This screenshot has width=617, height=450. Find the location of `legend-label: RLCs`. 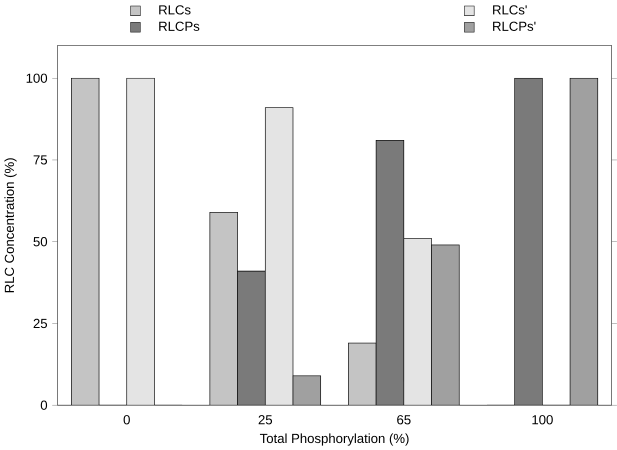

legend-label: RLCs is located at coordinates (175, 10).